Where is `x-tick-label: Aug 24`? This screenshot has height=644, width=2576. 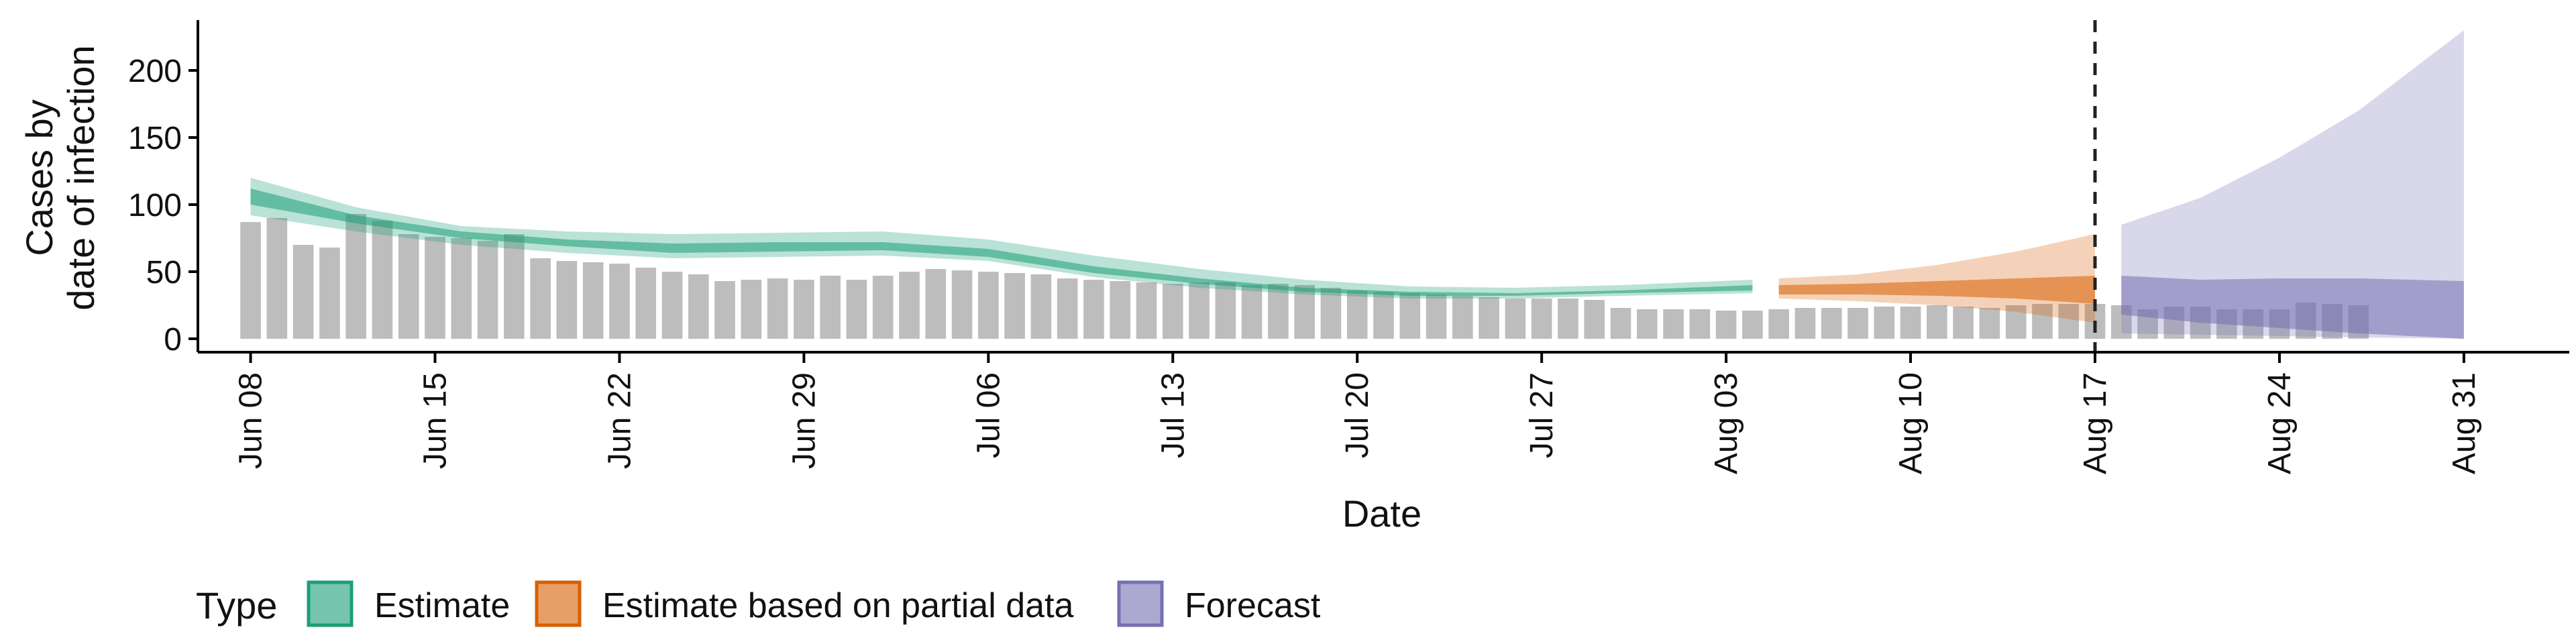 x-tick-label: Aug 24 is located at coordinates (2280, 423).